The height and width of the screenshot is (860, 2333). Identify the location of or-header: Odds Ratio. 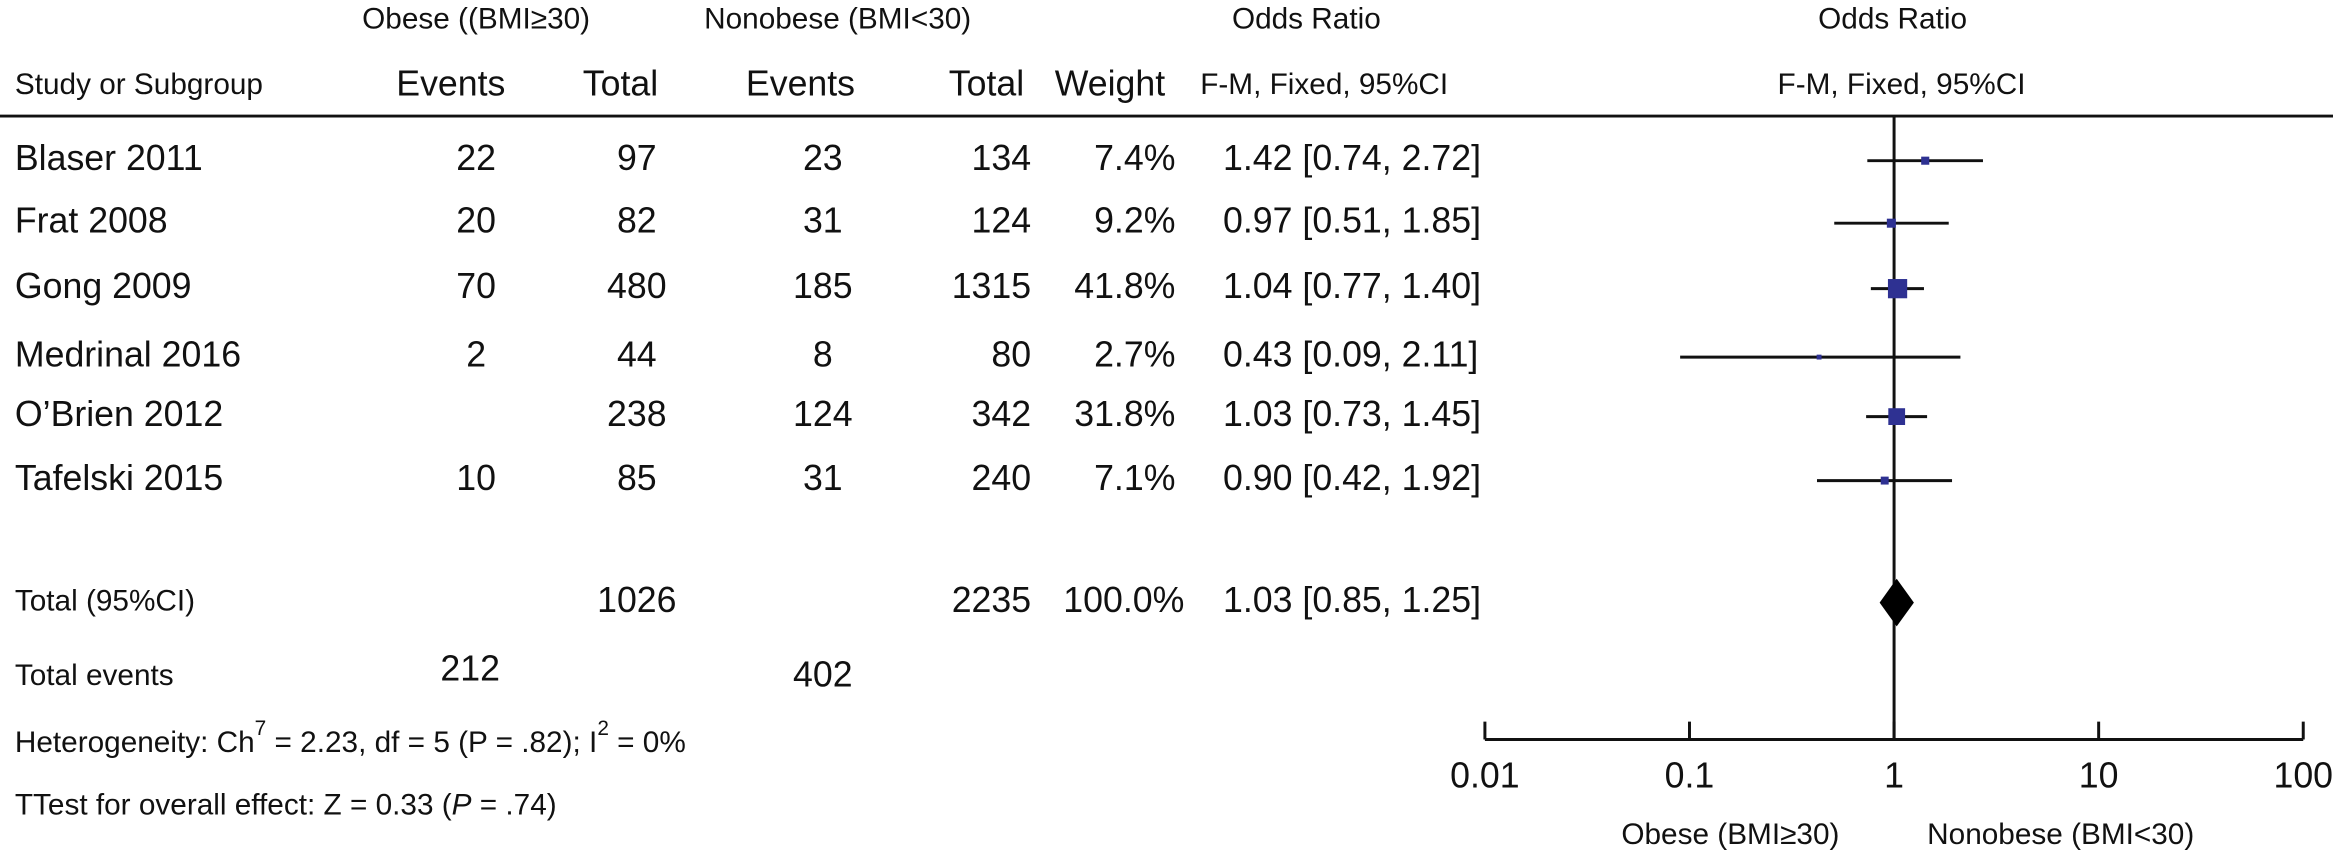
(1306, 19).